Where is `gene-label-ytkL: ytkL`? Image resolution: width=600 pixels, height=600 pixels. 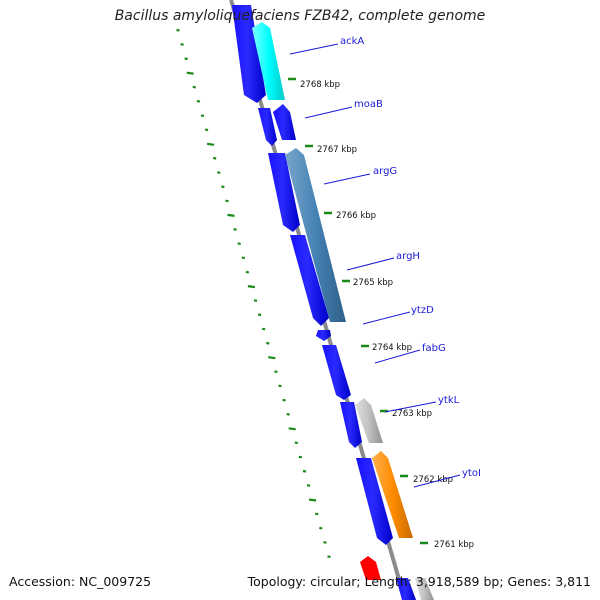
gene-label-ytkL: ytkL is located at coordinates (449, 400).